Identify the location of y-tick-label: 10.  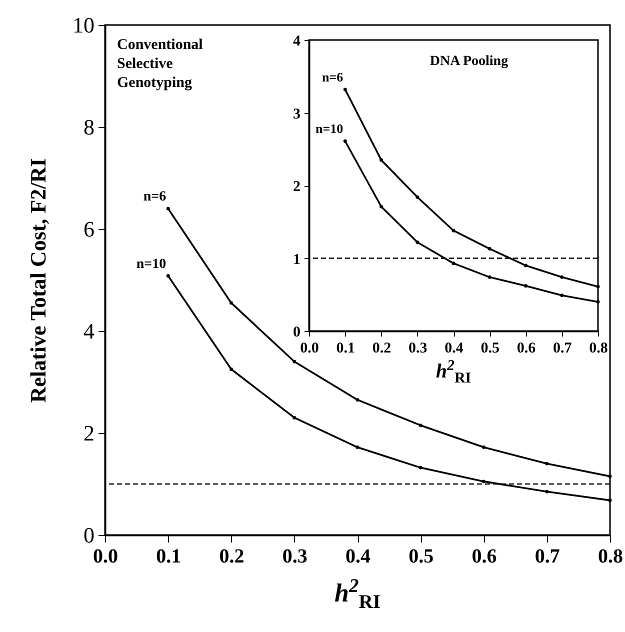
(83, 25).